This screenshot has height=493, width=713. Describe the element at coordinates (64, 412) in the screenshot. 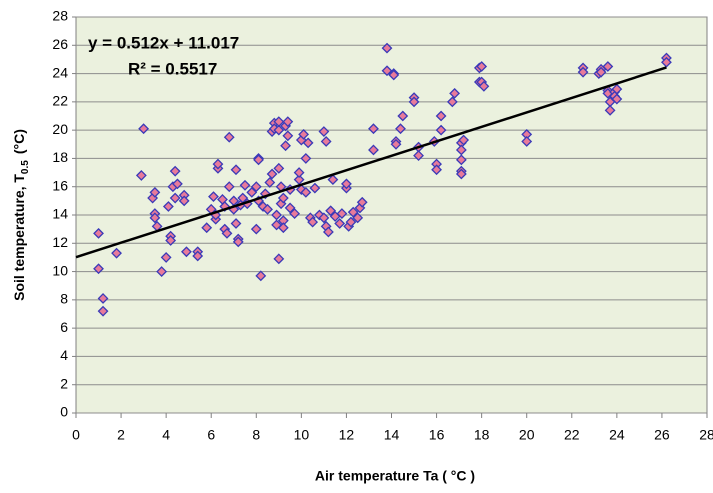

I see `y-tick-label: 0` at that location.